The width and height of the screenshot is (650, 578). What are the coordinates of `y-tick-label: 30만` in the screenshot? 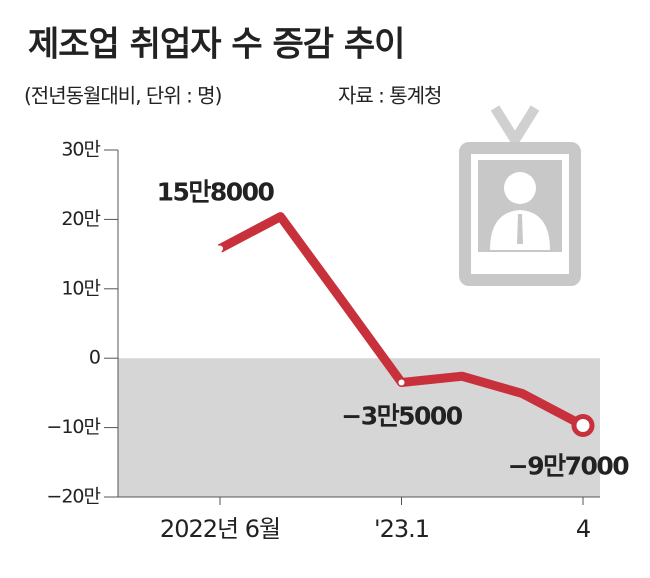 It's located at (80, 150).